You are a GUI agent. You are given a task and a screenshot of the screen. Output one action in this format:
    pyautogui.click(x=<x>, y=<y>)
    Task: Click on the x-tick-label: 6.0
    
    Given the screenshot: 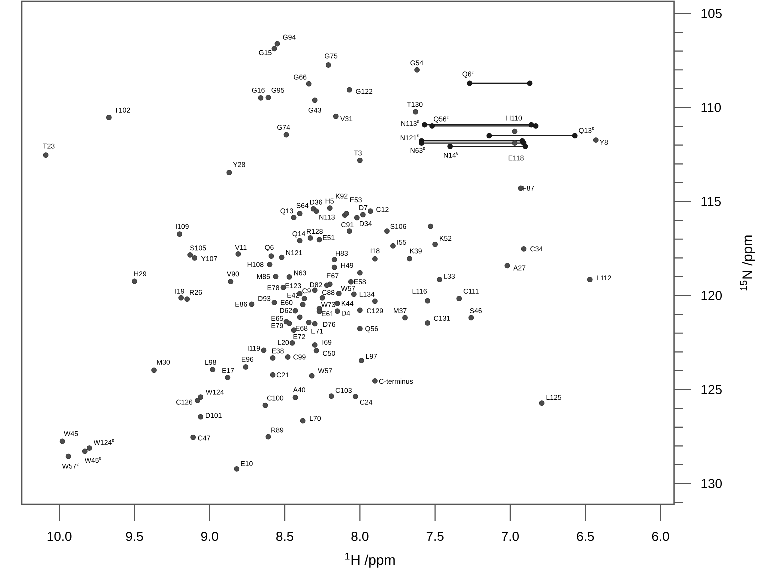 What is the action you would take?
    pyautogui.click(x=661, y=537)
    